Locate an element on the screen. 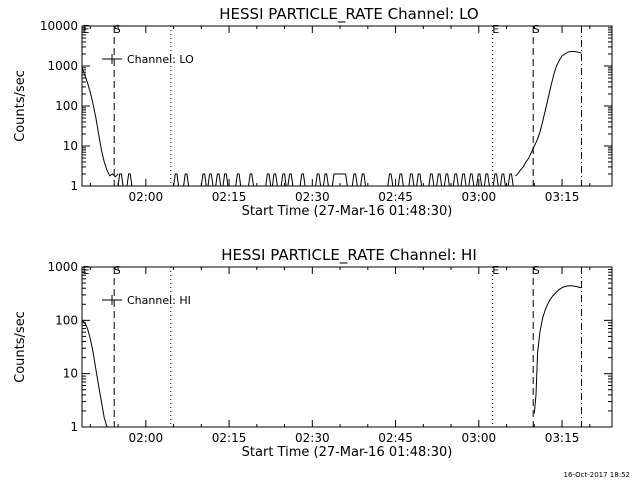 This screenshot has width=640, height=480. y-tick-label: 10000 is located at coordinates (59, 26).